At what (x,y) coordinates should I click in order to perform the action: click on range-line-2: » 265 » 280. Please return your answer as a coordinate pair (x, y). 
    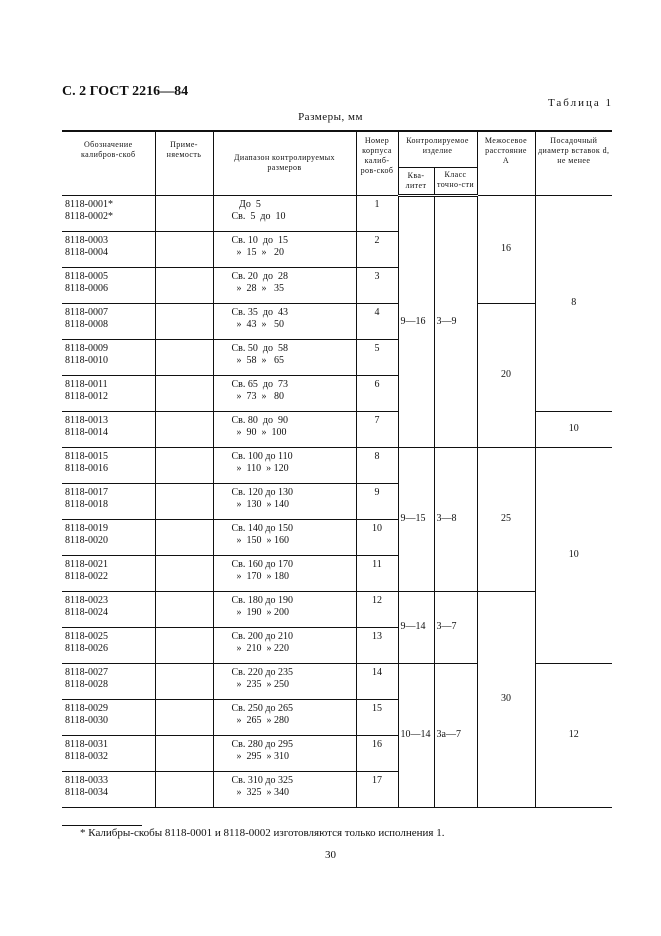
    Looking at the image, I should click on (260, 720).